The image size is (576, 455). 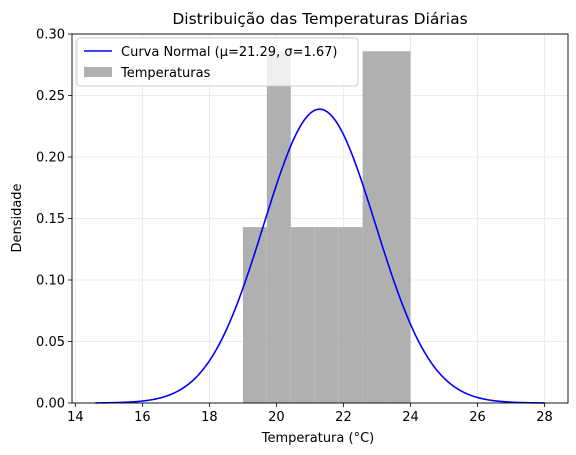 I want to click on x-tick-label: 28, so click(x=544, y=417).